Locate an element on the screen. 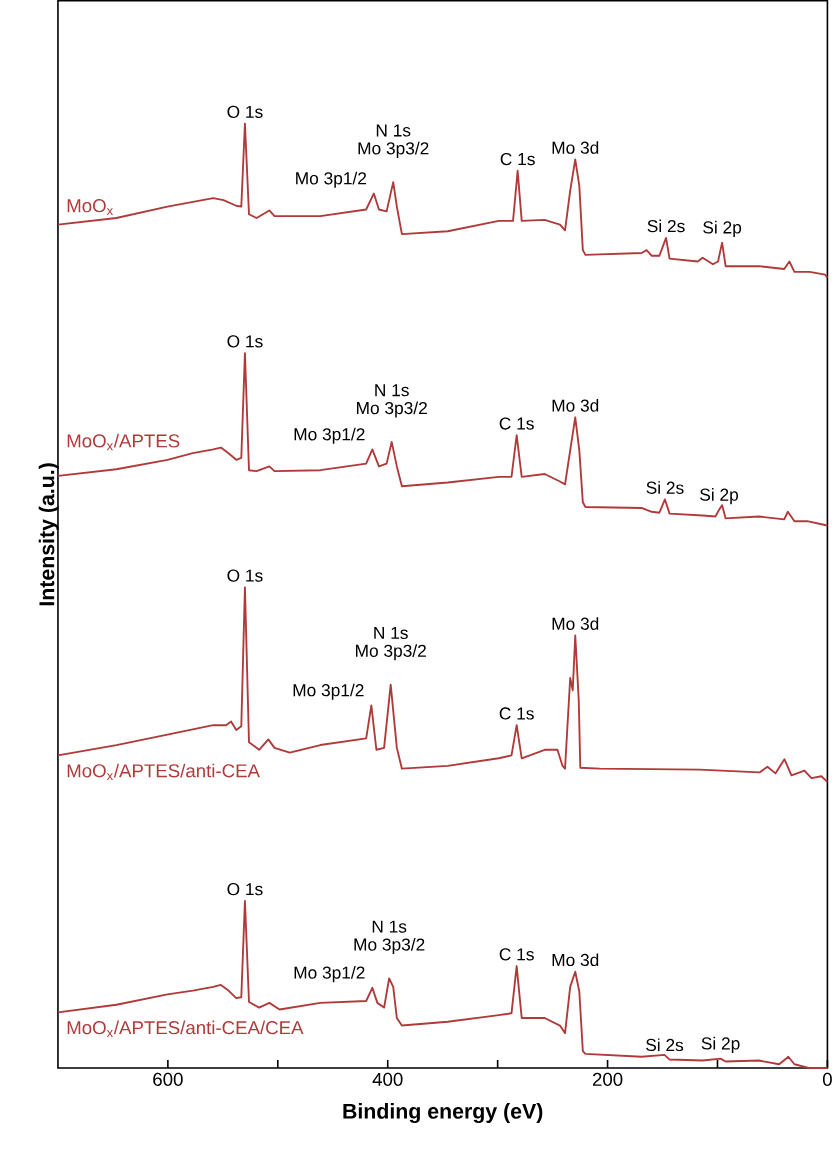 This screenshot has height=1159, width=837. x-tick-label: 0 is located at coordinates (827, 1079).